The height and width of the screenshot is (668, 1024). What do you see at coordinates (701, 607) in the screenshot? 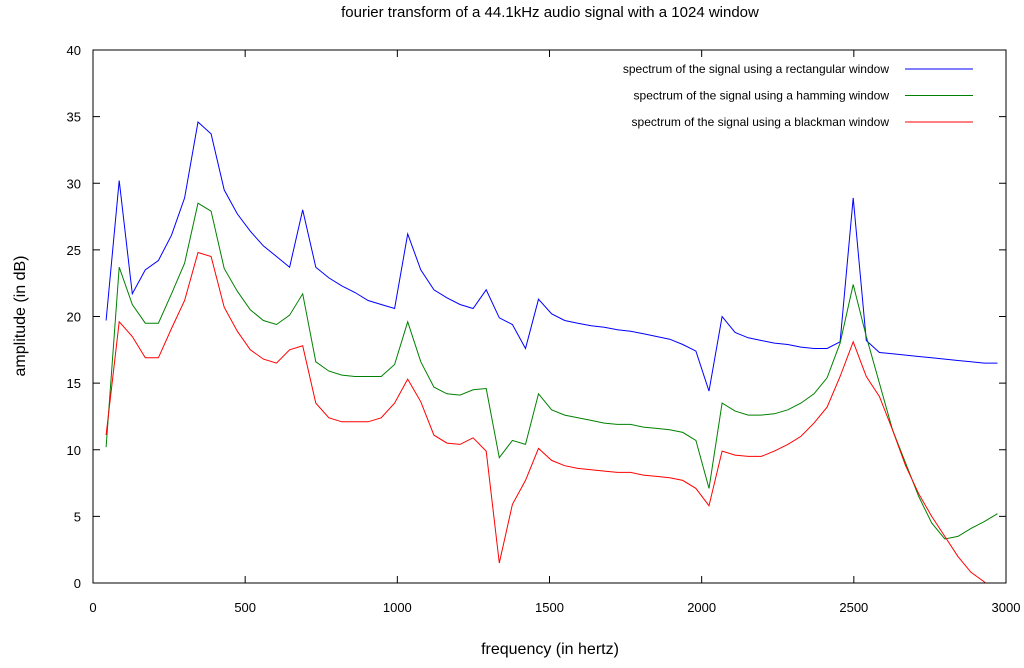
I see `x-tick-label: 2000` at bounding box center [701, 607].